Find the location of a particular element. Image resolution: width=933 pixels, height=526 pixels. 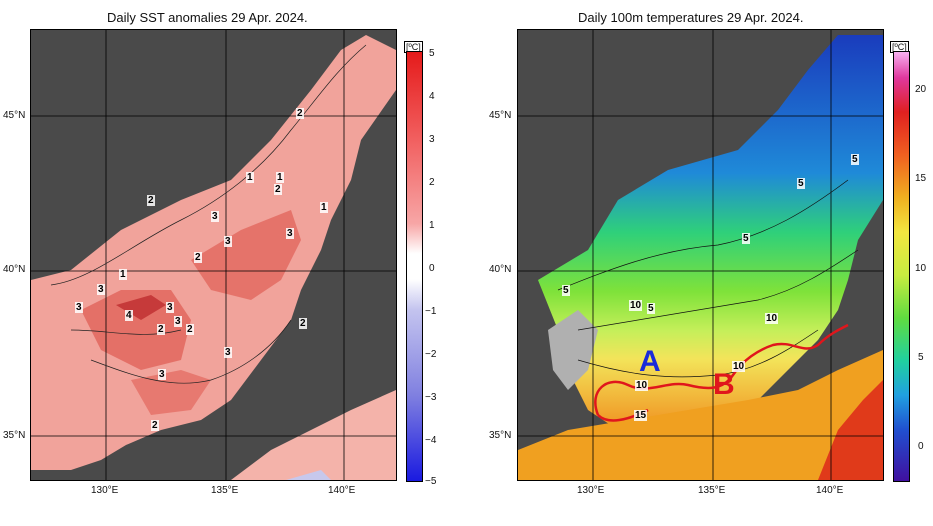

south-warm-sea is located at coordinates (700, 415).